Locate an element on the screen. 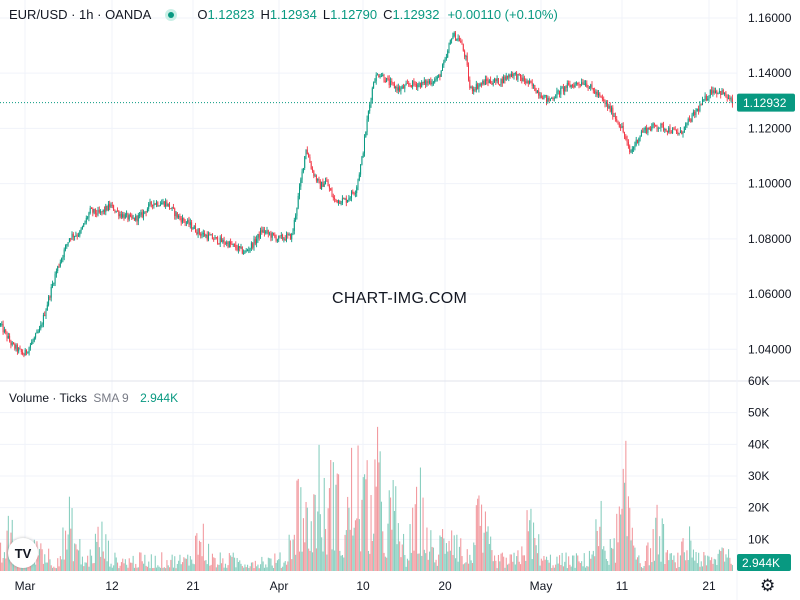  watermark: CHART-IMG.COM is located at coordinates (400, 298).